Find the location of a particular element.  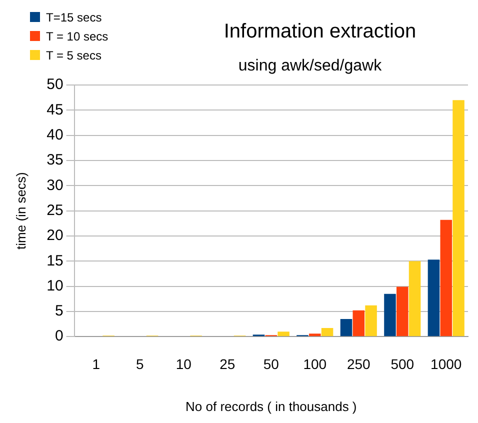

x-tick-label: 25 is located at coordinates (228, 364).